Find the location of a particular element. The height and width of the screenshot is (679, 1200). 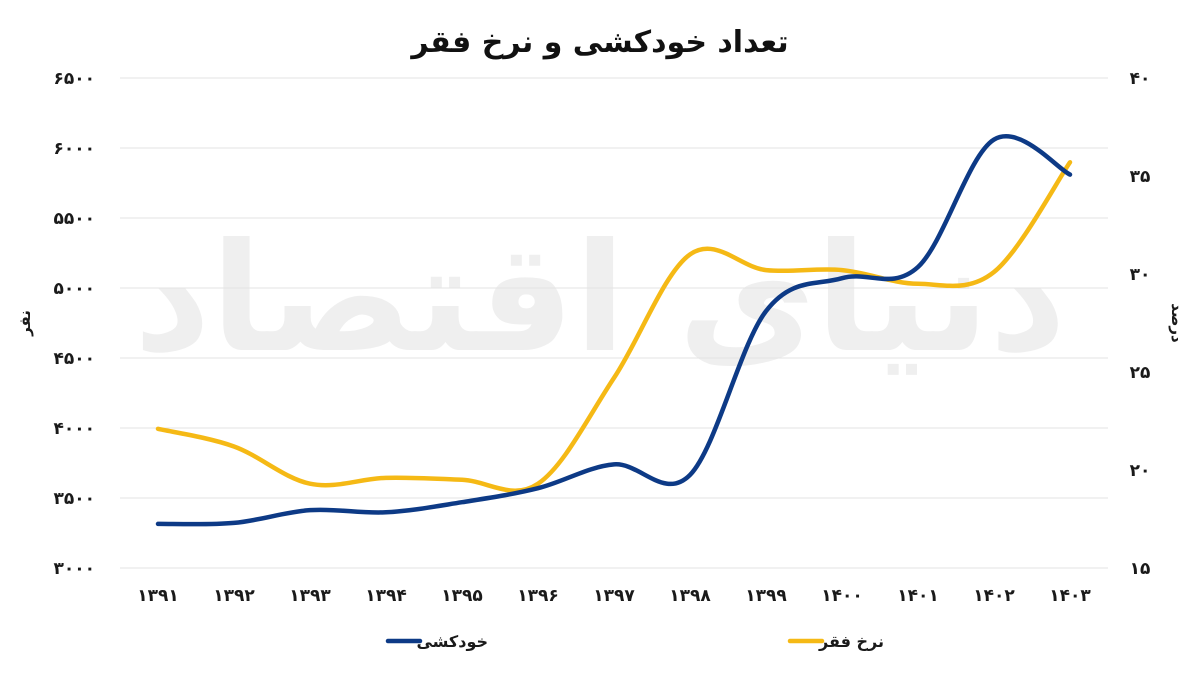

left-axis-tick-label: ۶۵۰۰ is located at coordinates (74, 79).